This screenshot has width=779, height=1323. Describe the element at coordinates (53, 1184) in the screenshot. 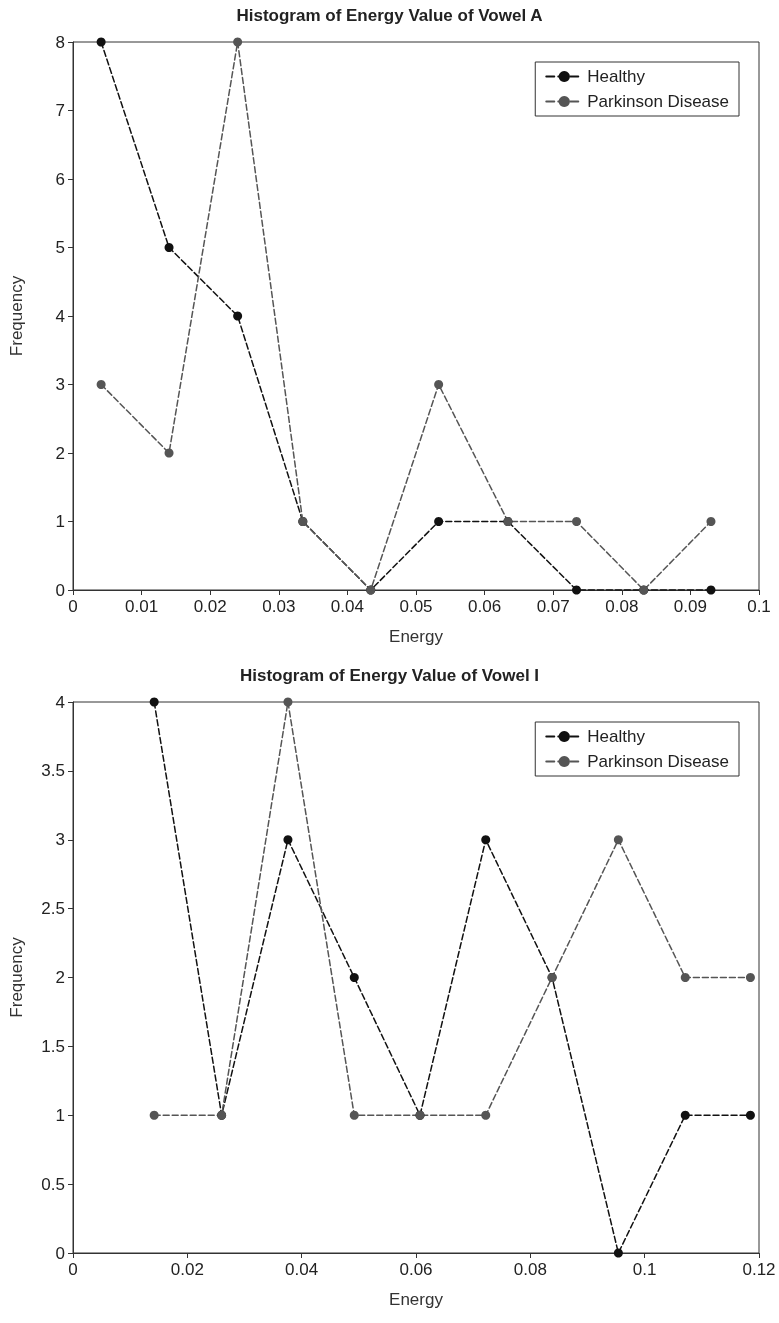

I see `y-tick-label: 0.5` at that location.